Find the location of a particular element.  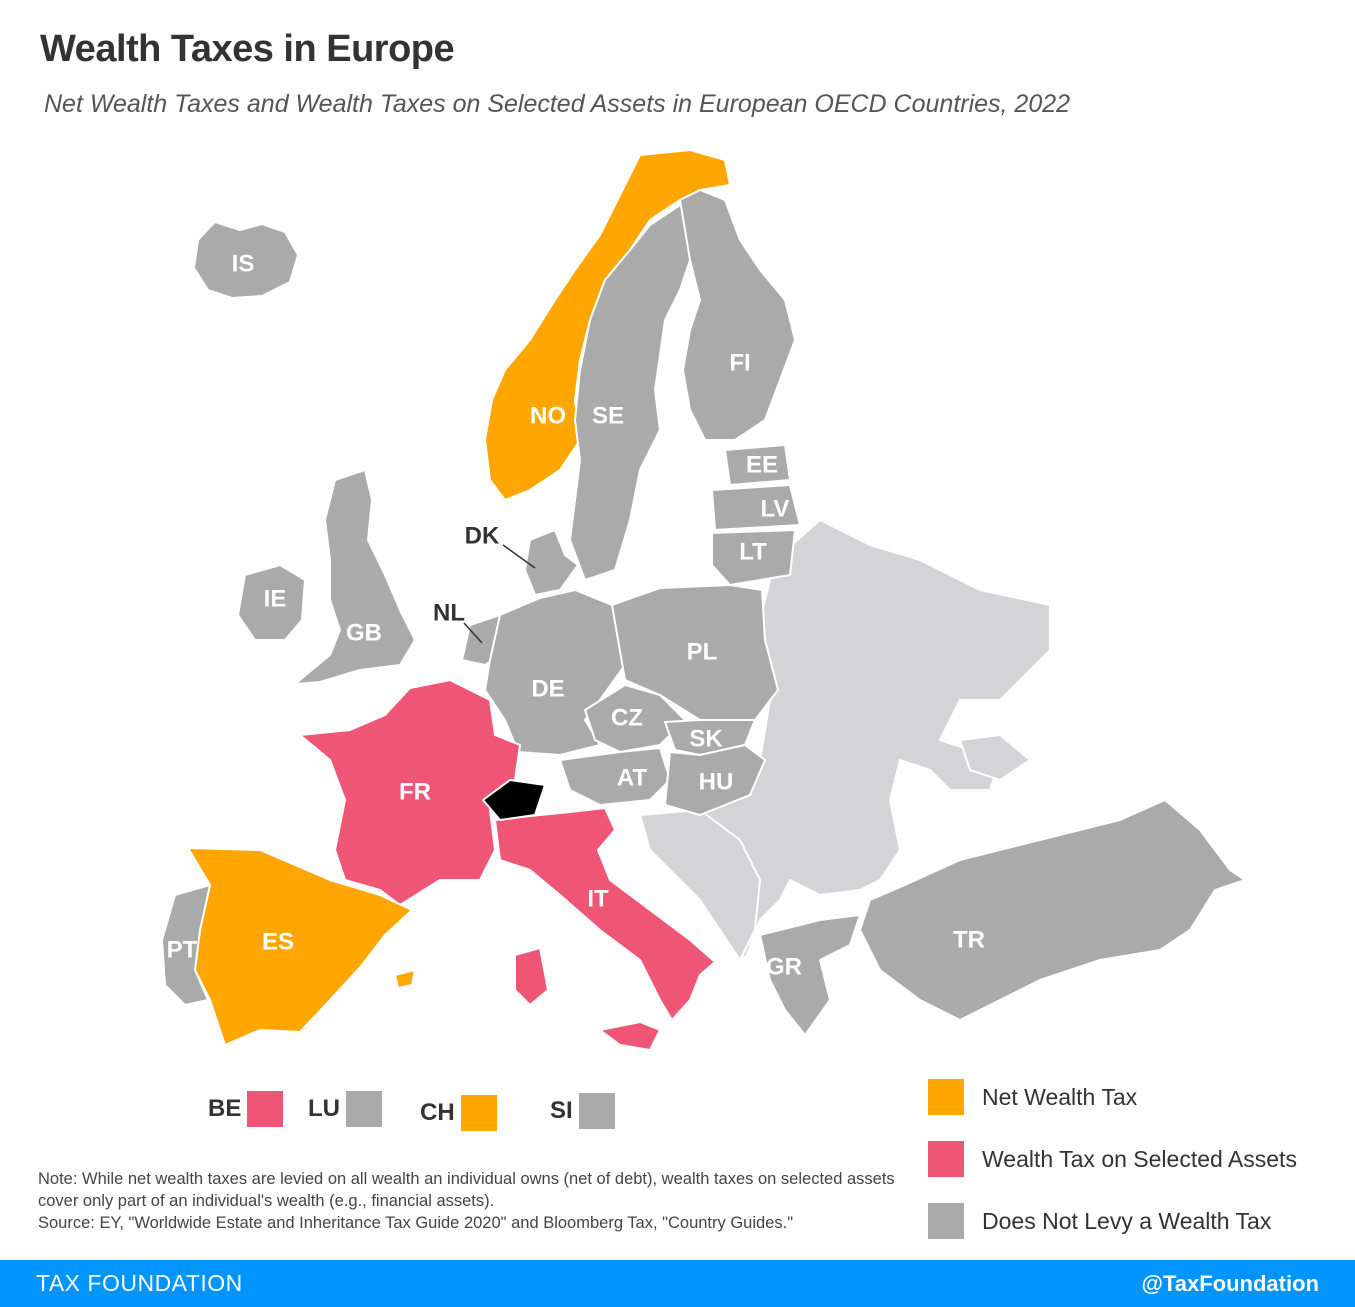

country-gr is located at coordinates (810, 975).